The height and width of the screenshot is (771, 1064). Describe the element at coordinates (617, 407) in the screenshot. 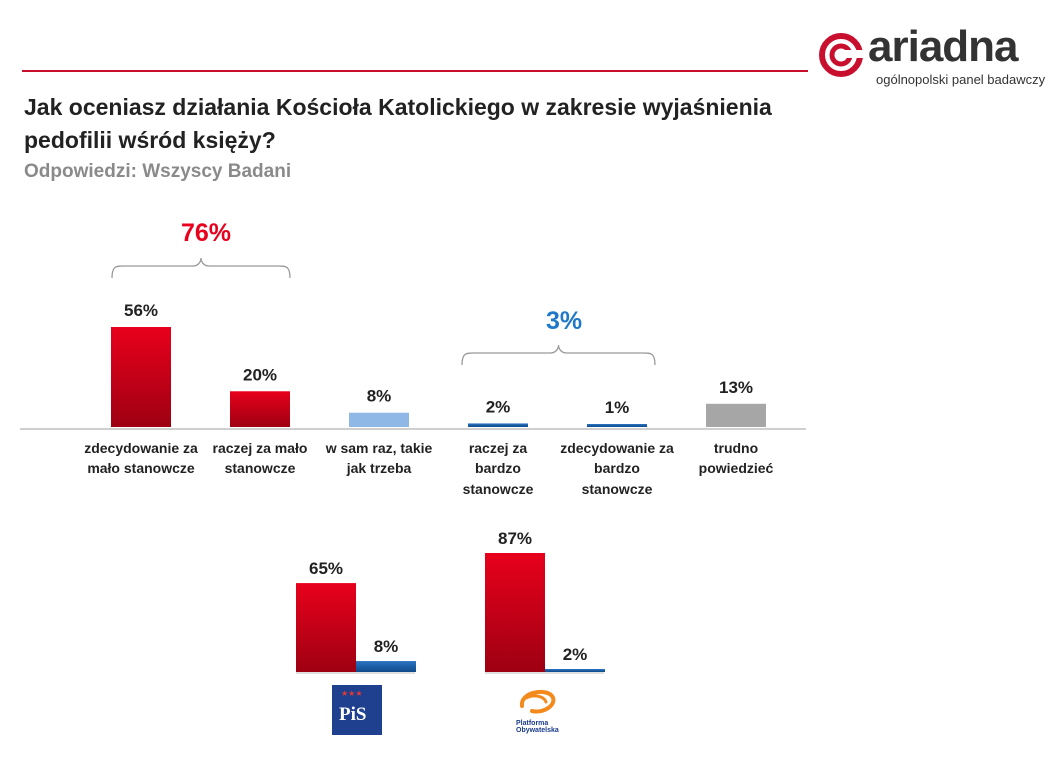

I see `bar-value-label: 1%` at that location.